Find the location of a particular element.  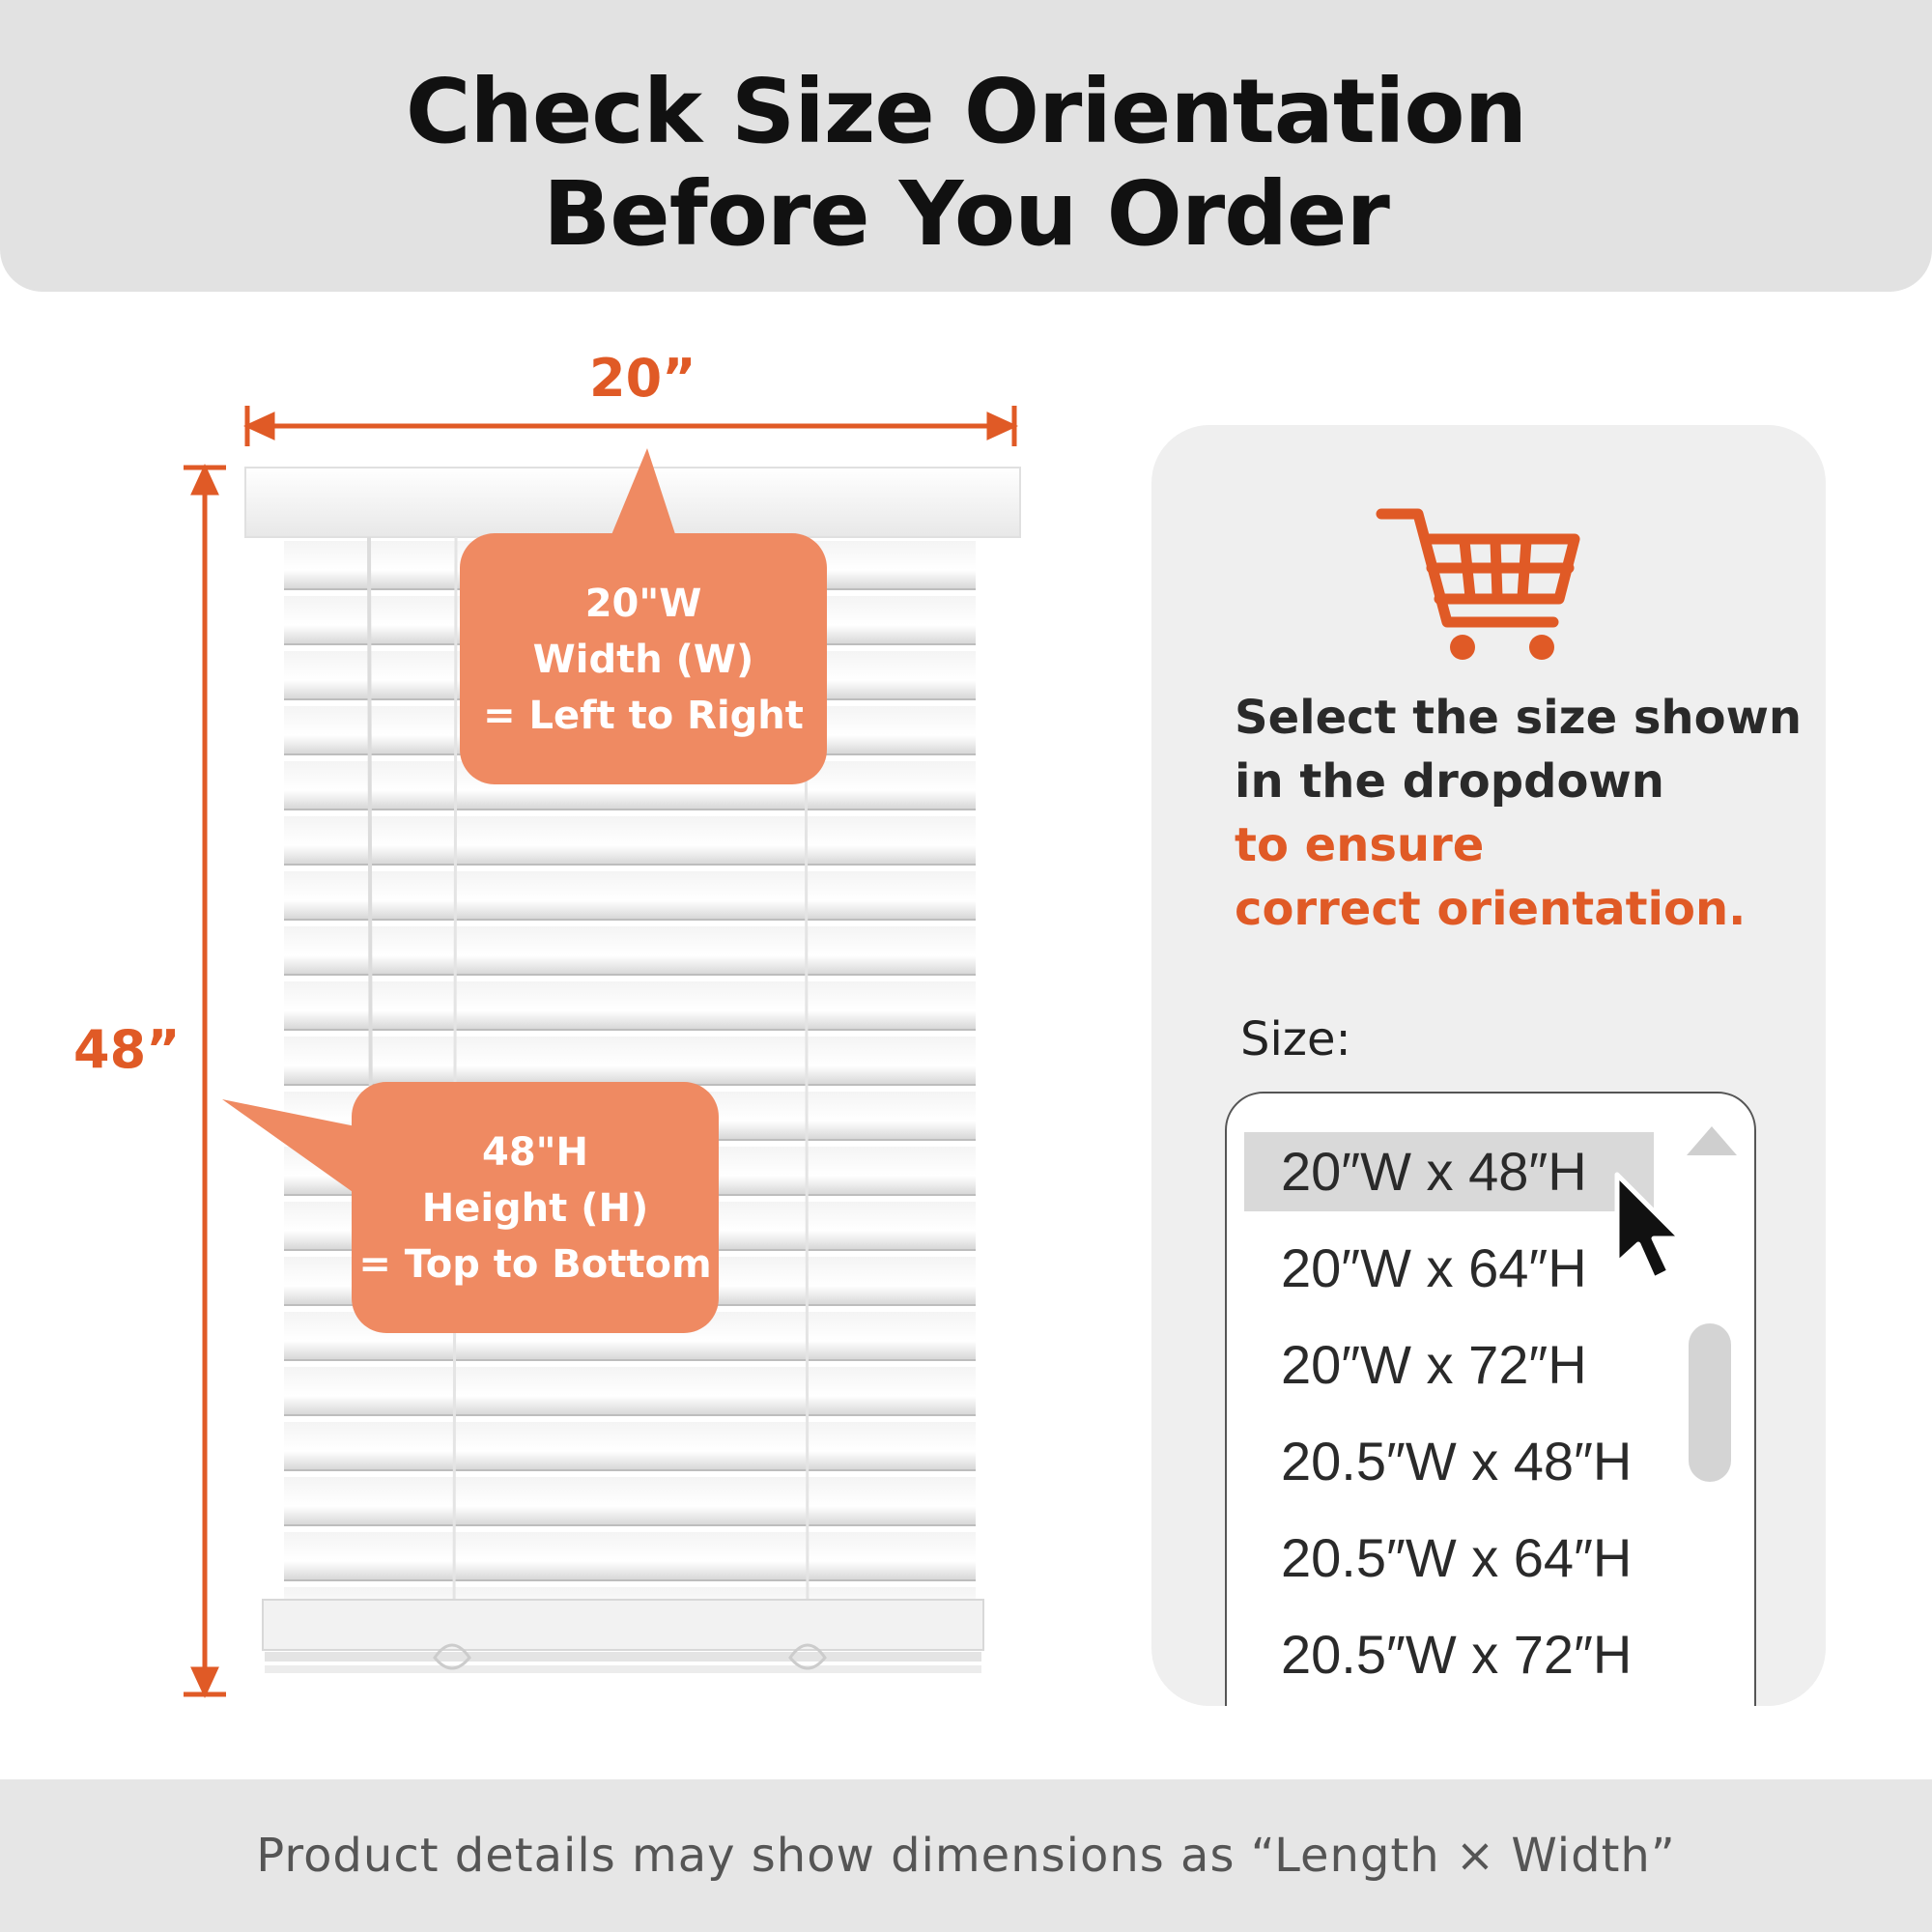

height-callout-value: 48"H is located at coordinates (535, 1152).